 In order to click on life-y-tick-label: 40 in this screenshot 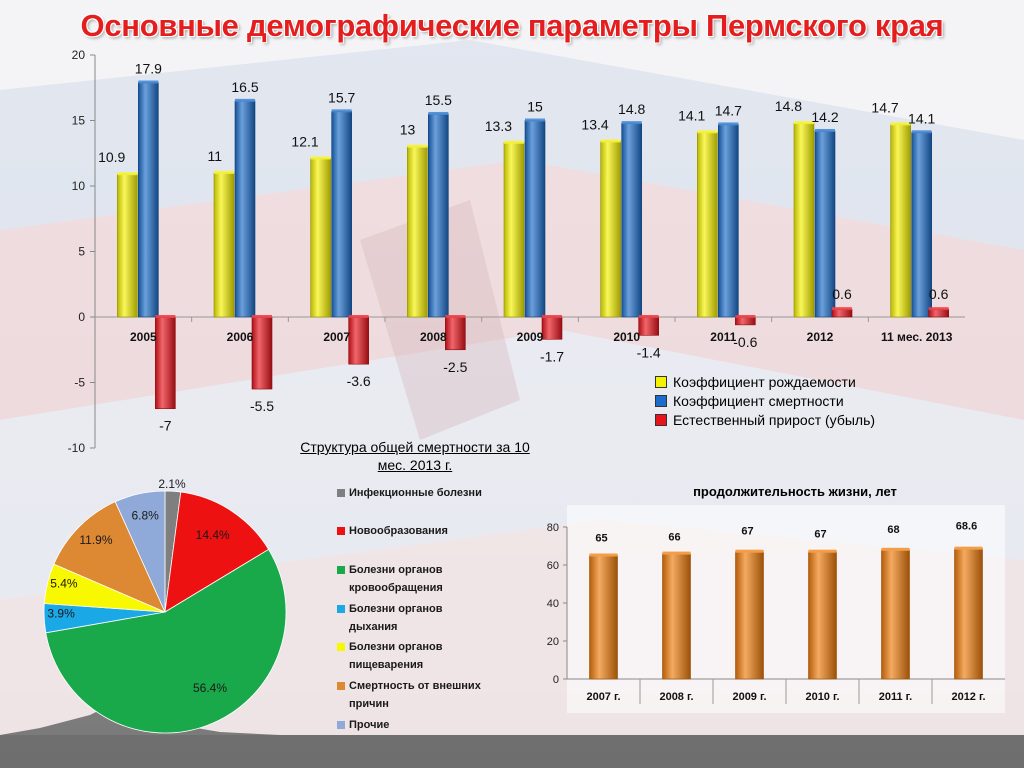, I will do `click(553, 604)`.